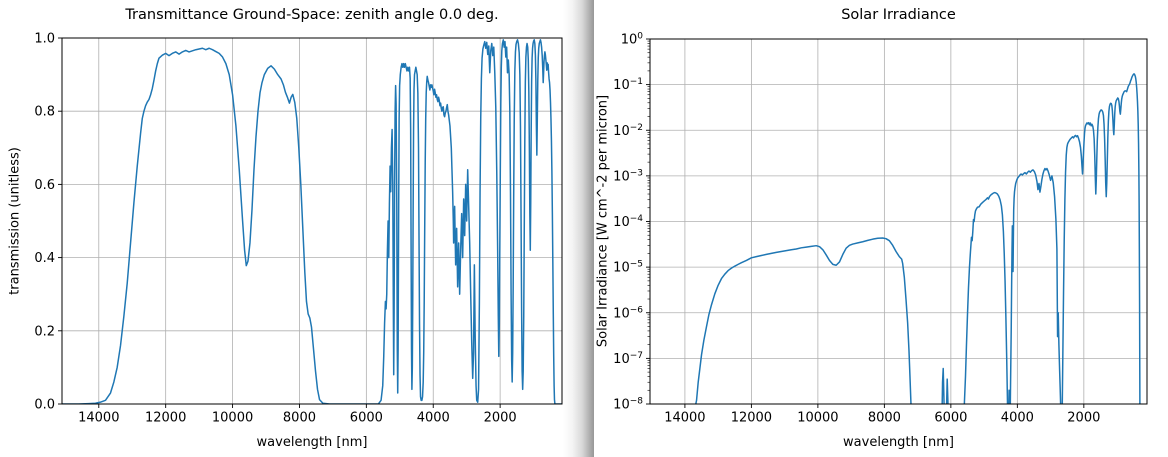 This screenshot has width=1168, height=457. What do you see at coordinates (44, 258) in the screenshot?
I see `svg-text: 0.4` at bounding box center [44, 258].